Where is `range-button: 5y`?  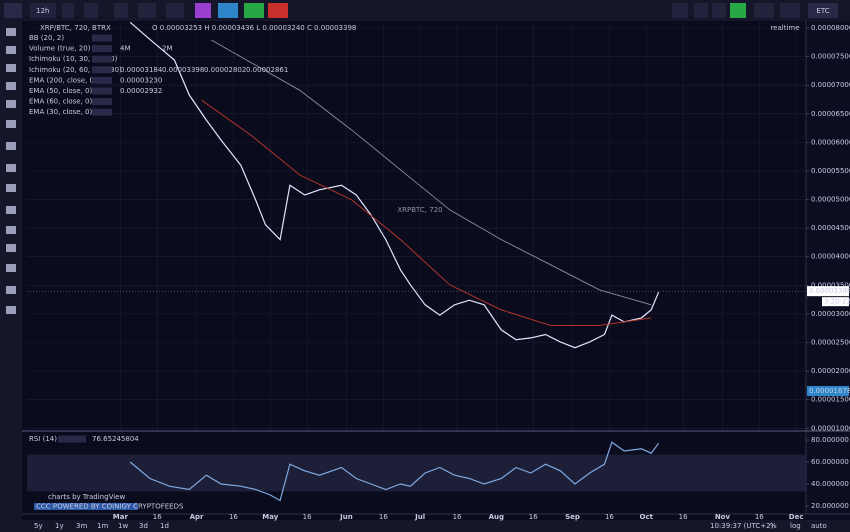 range-button: 5y is located at coordinates (38, 526).